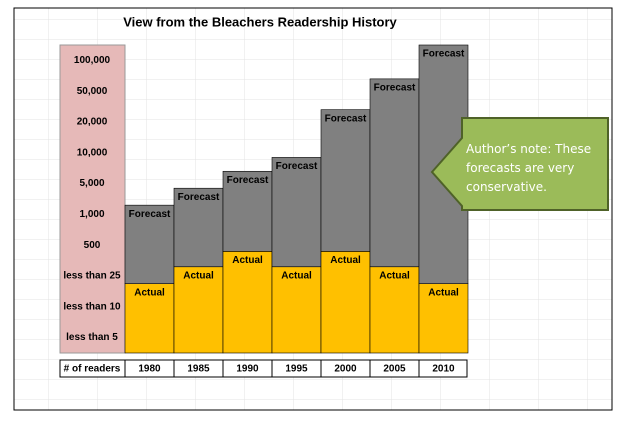  Describe the element at coordinates (92, 60) in the screenshot. I see `y-tick-label: 100,000` at that location.